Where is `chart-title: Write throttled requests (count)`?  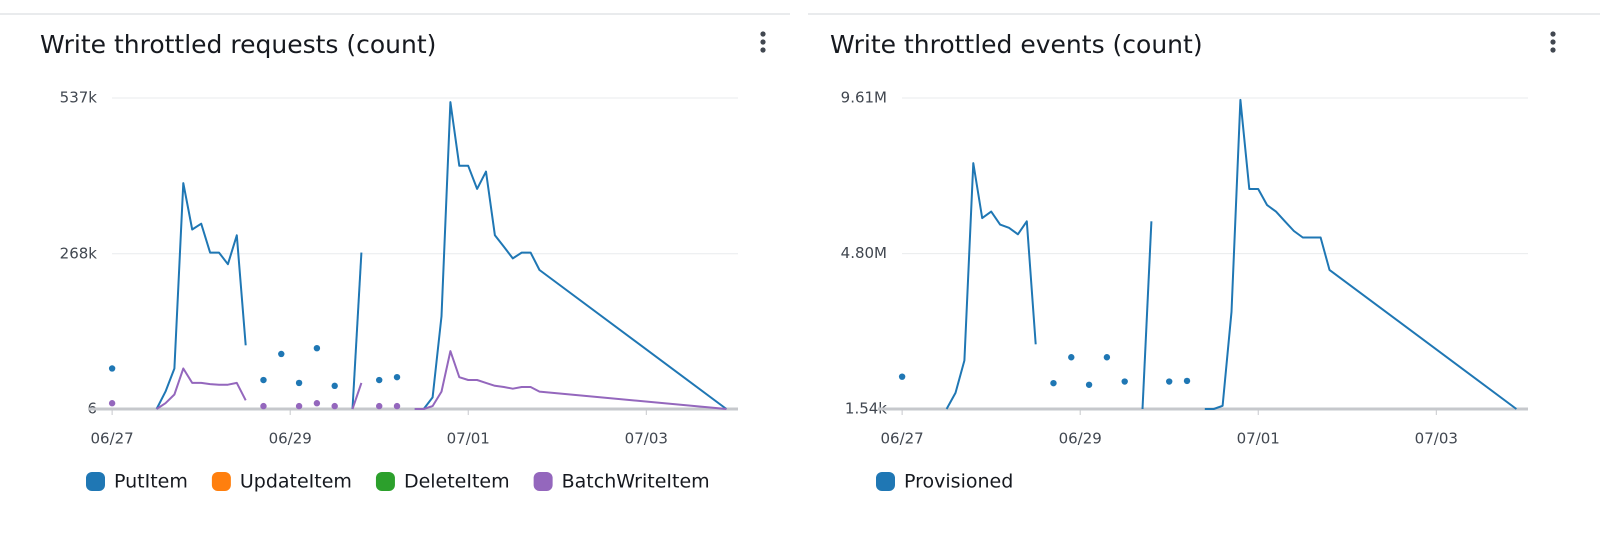 chart-title: Write throttled requests (count) is located at coordinates (238, 44).